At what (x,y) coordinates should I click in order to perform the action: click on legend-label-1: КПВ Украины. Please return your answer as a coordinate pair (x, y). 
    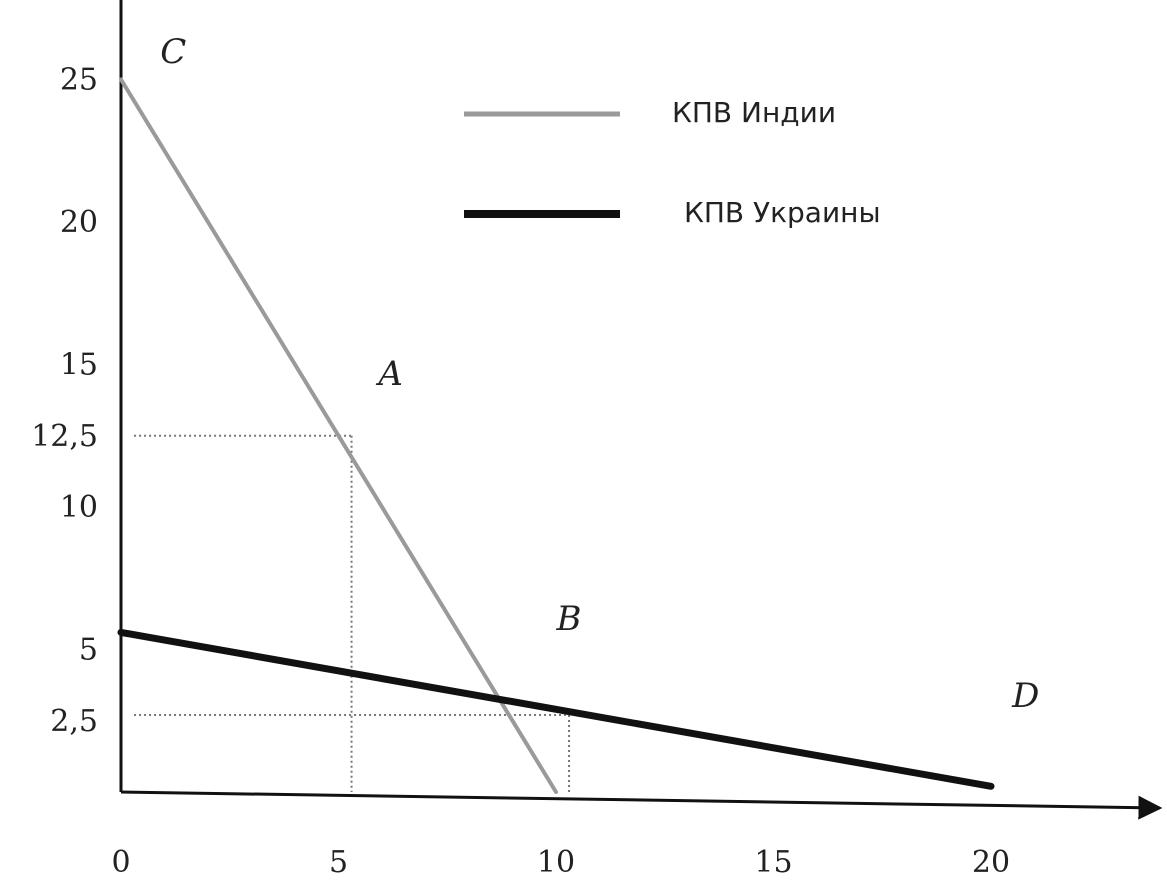
    Looking at the image, I should click on (782, 212).